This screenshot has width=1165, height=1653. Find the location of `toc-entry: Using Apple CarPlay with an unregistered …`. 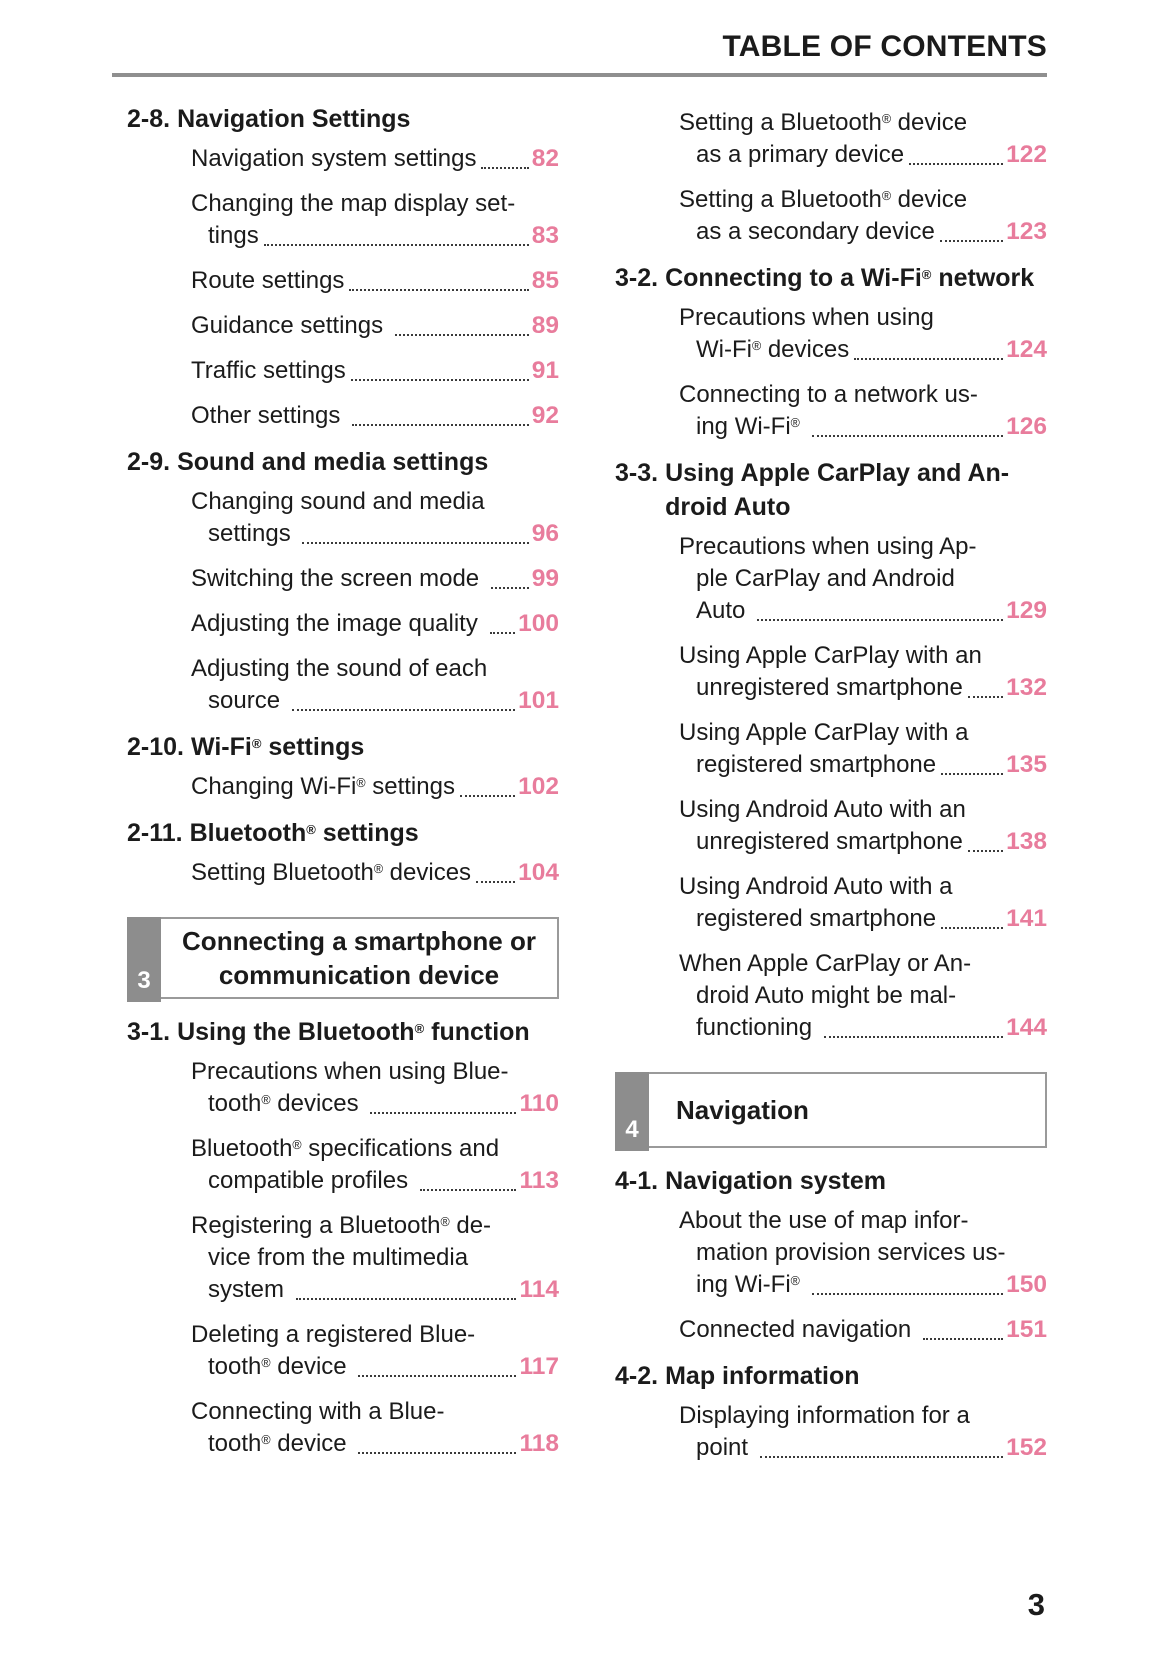

toc-entry: Using Apple CarPlay with an unregistered … is located at coordinates (831, 672).